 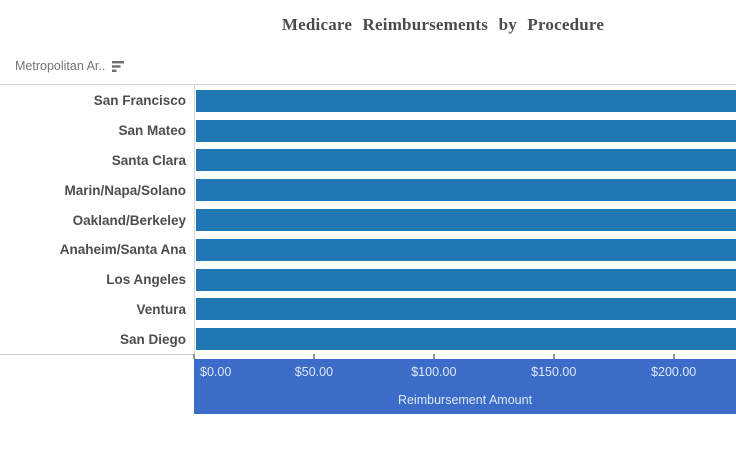 I want to click on table-row: San Francisco, so click(x=368, y=101).